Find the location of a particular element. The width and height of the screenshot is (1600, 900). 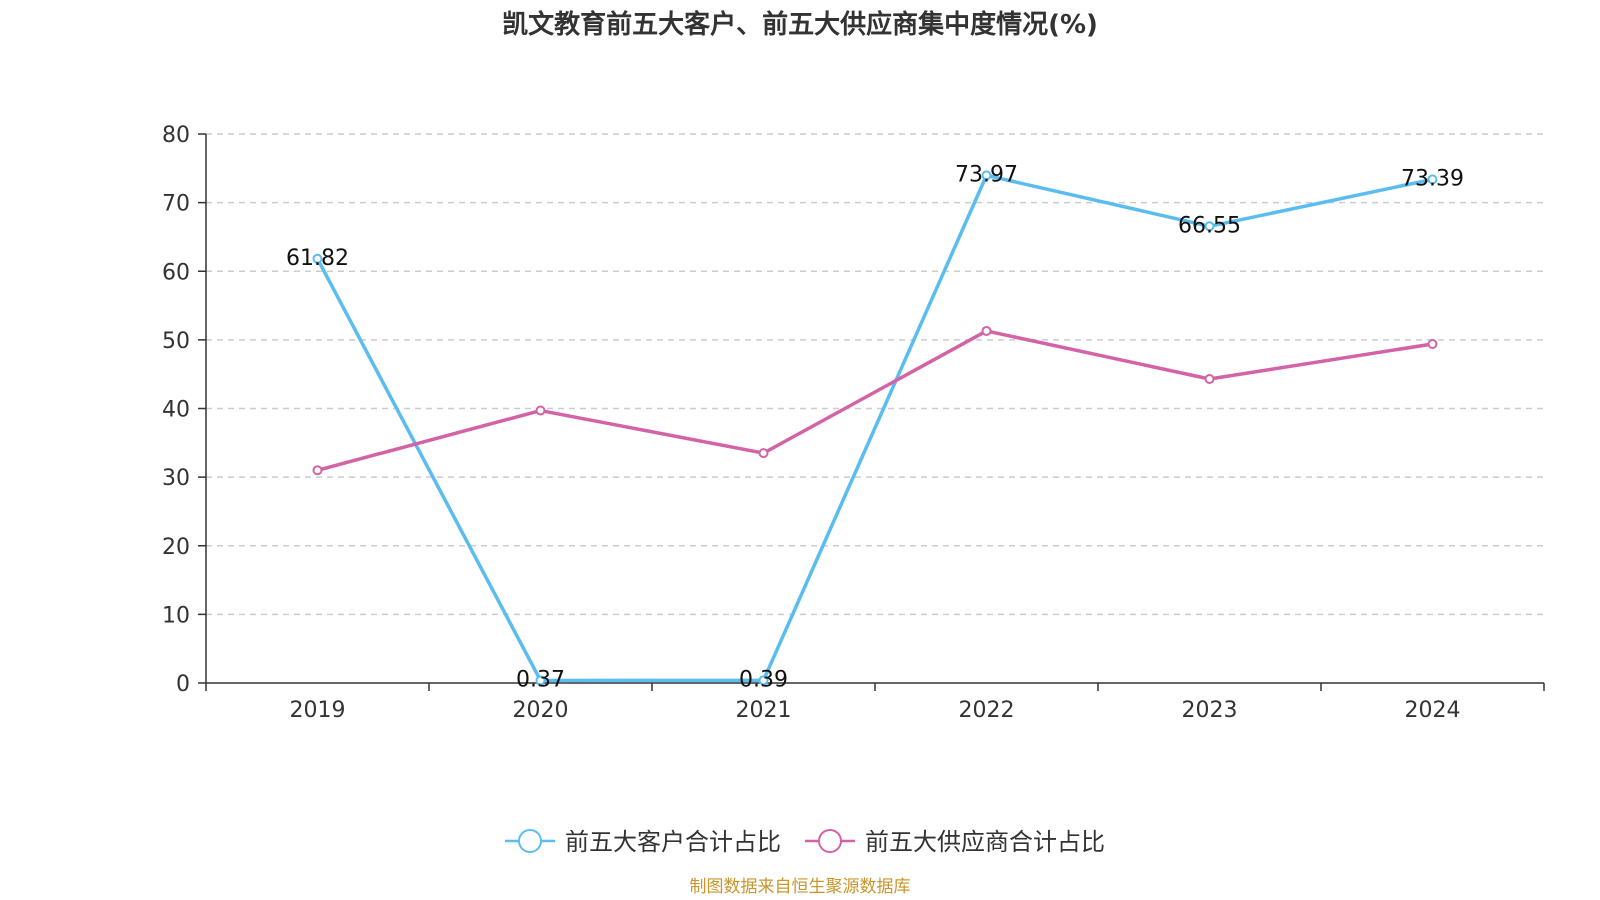

chart-title: 凯文教育前五大客户、前五大供应商集中度情况(%) is located at coordinates (800, 24).